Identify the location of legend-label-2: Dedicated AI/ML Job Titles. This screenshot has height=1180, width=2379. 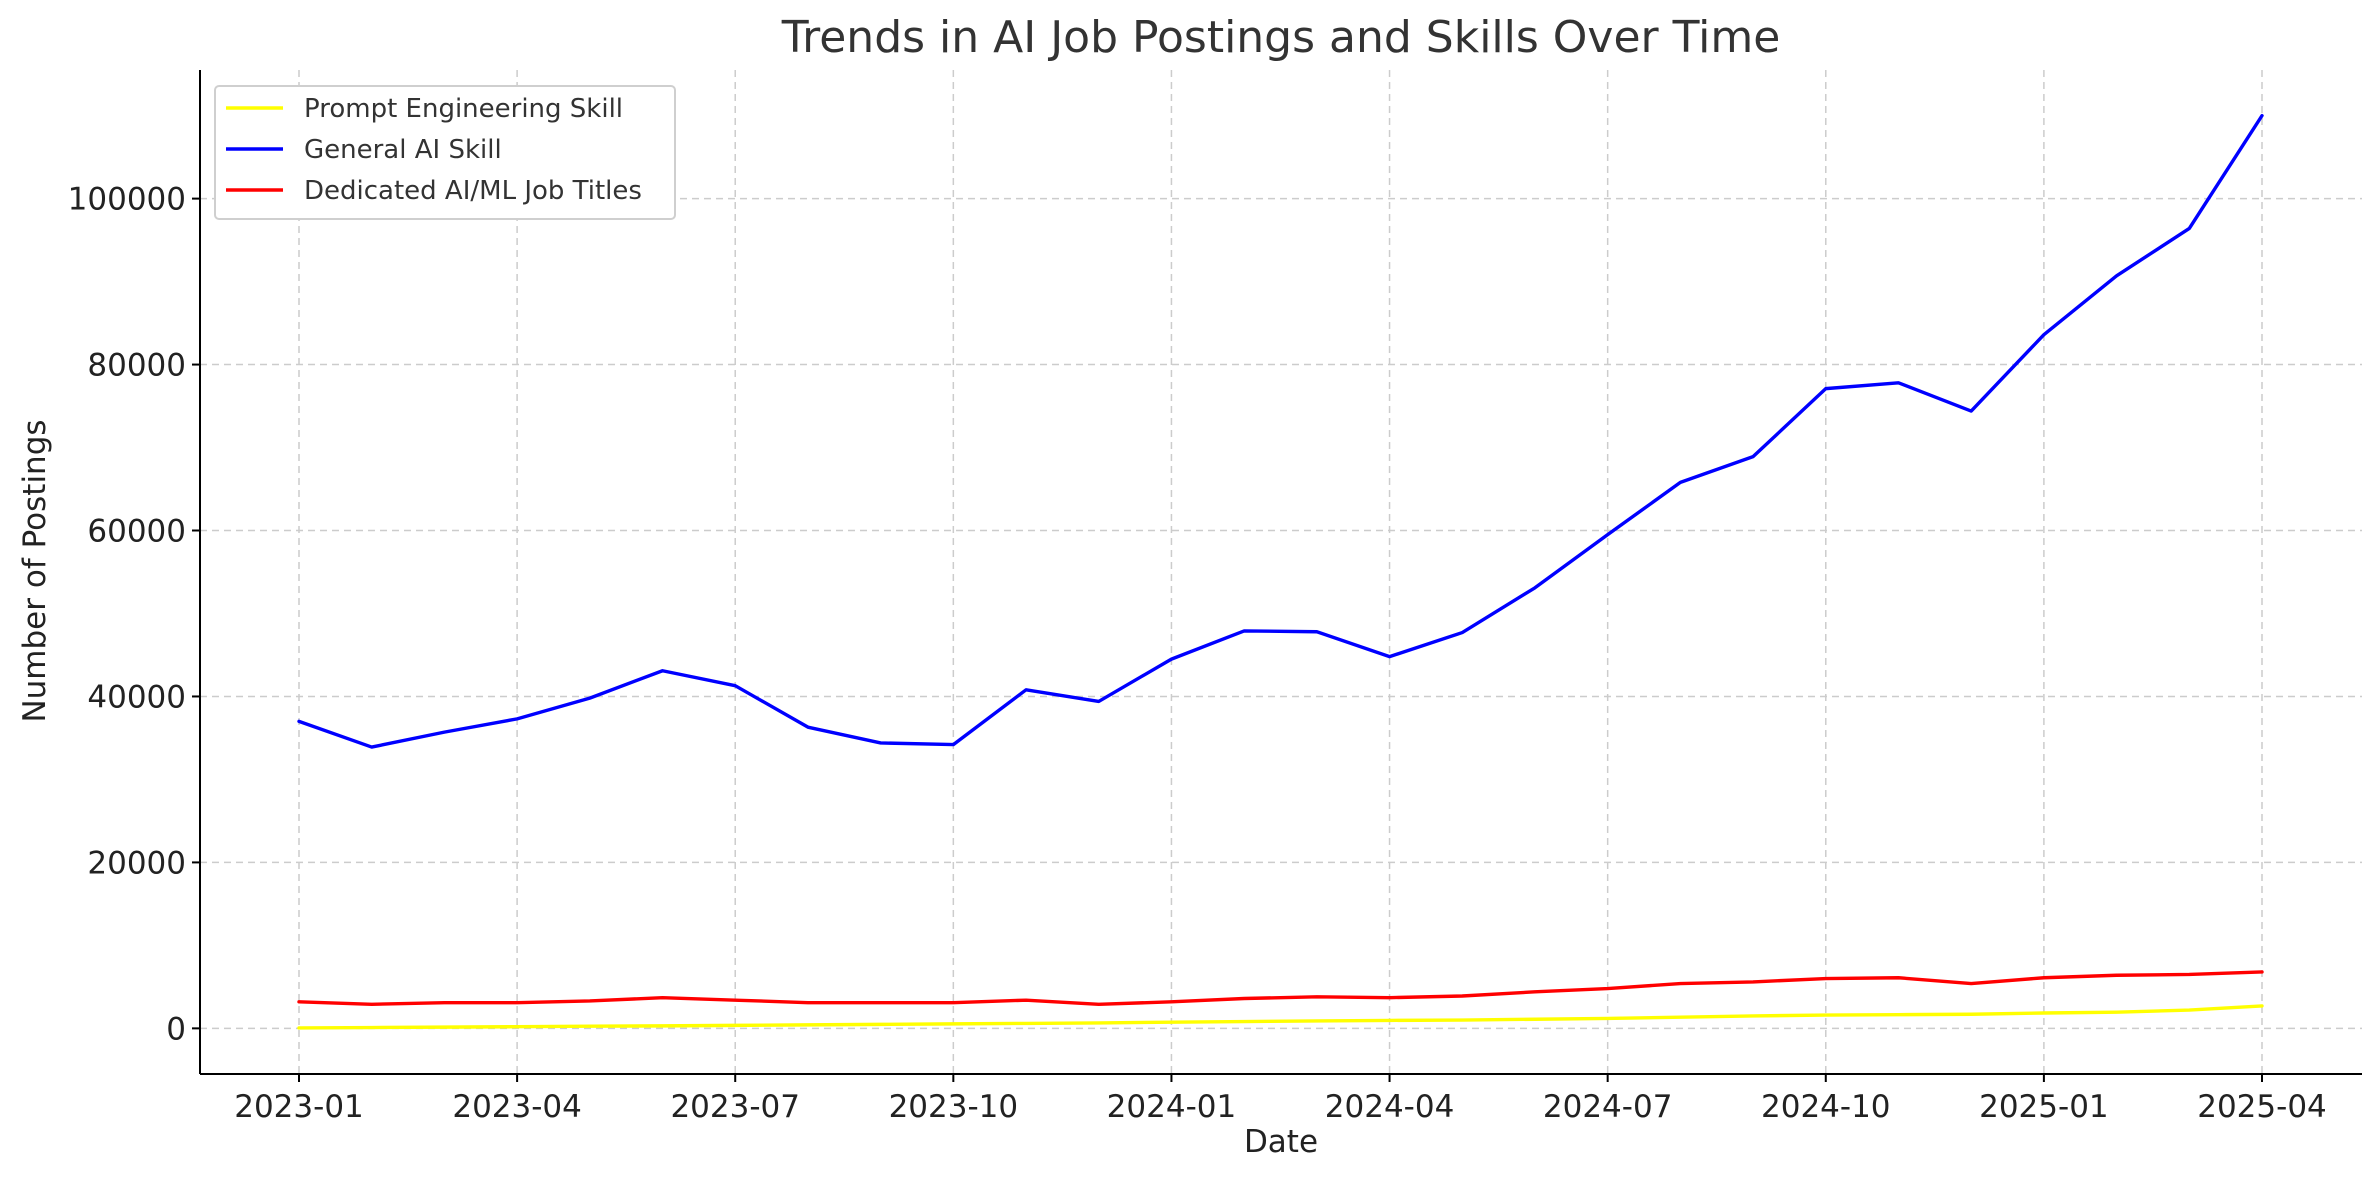
(473, 191).